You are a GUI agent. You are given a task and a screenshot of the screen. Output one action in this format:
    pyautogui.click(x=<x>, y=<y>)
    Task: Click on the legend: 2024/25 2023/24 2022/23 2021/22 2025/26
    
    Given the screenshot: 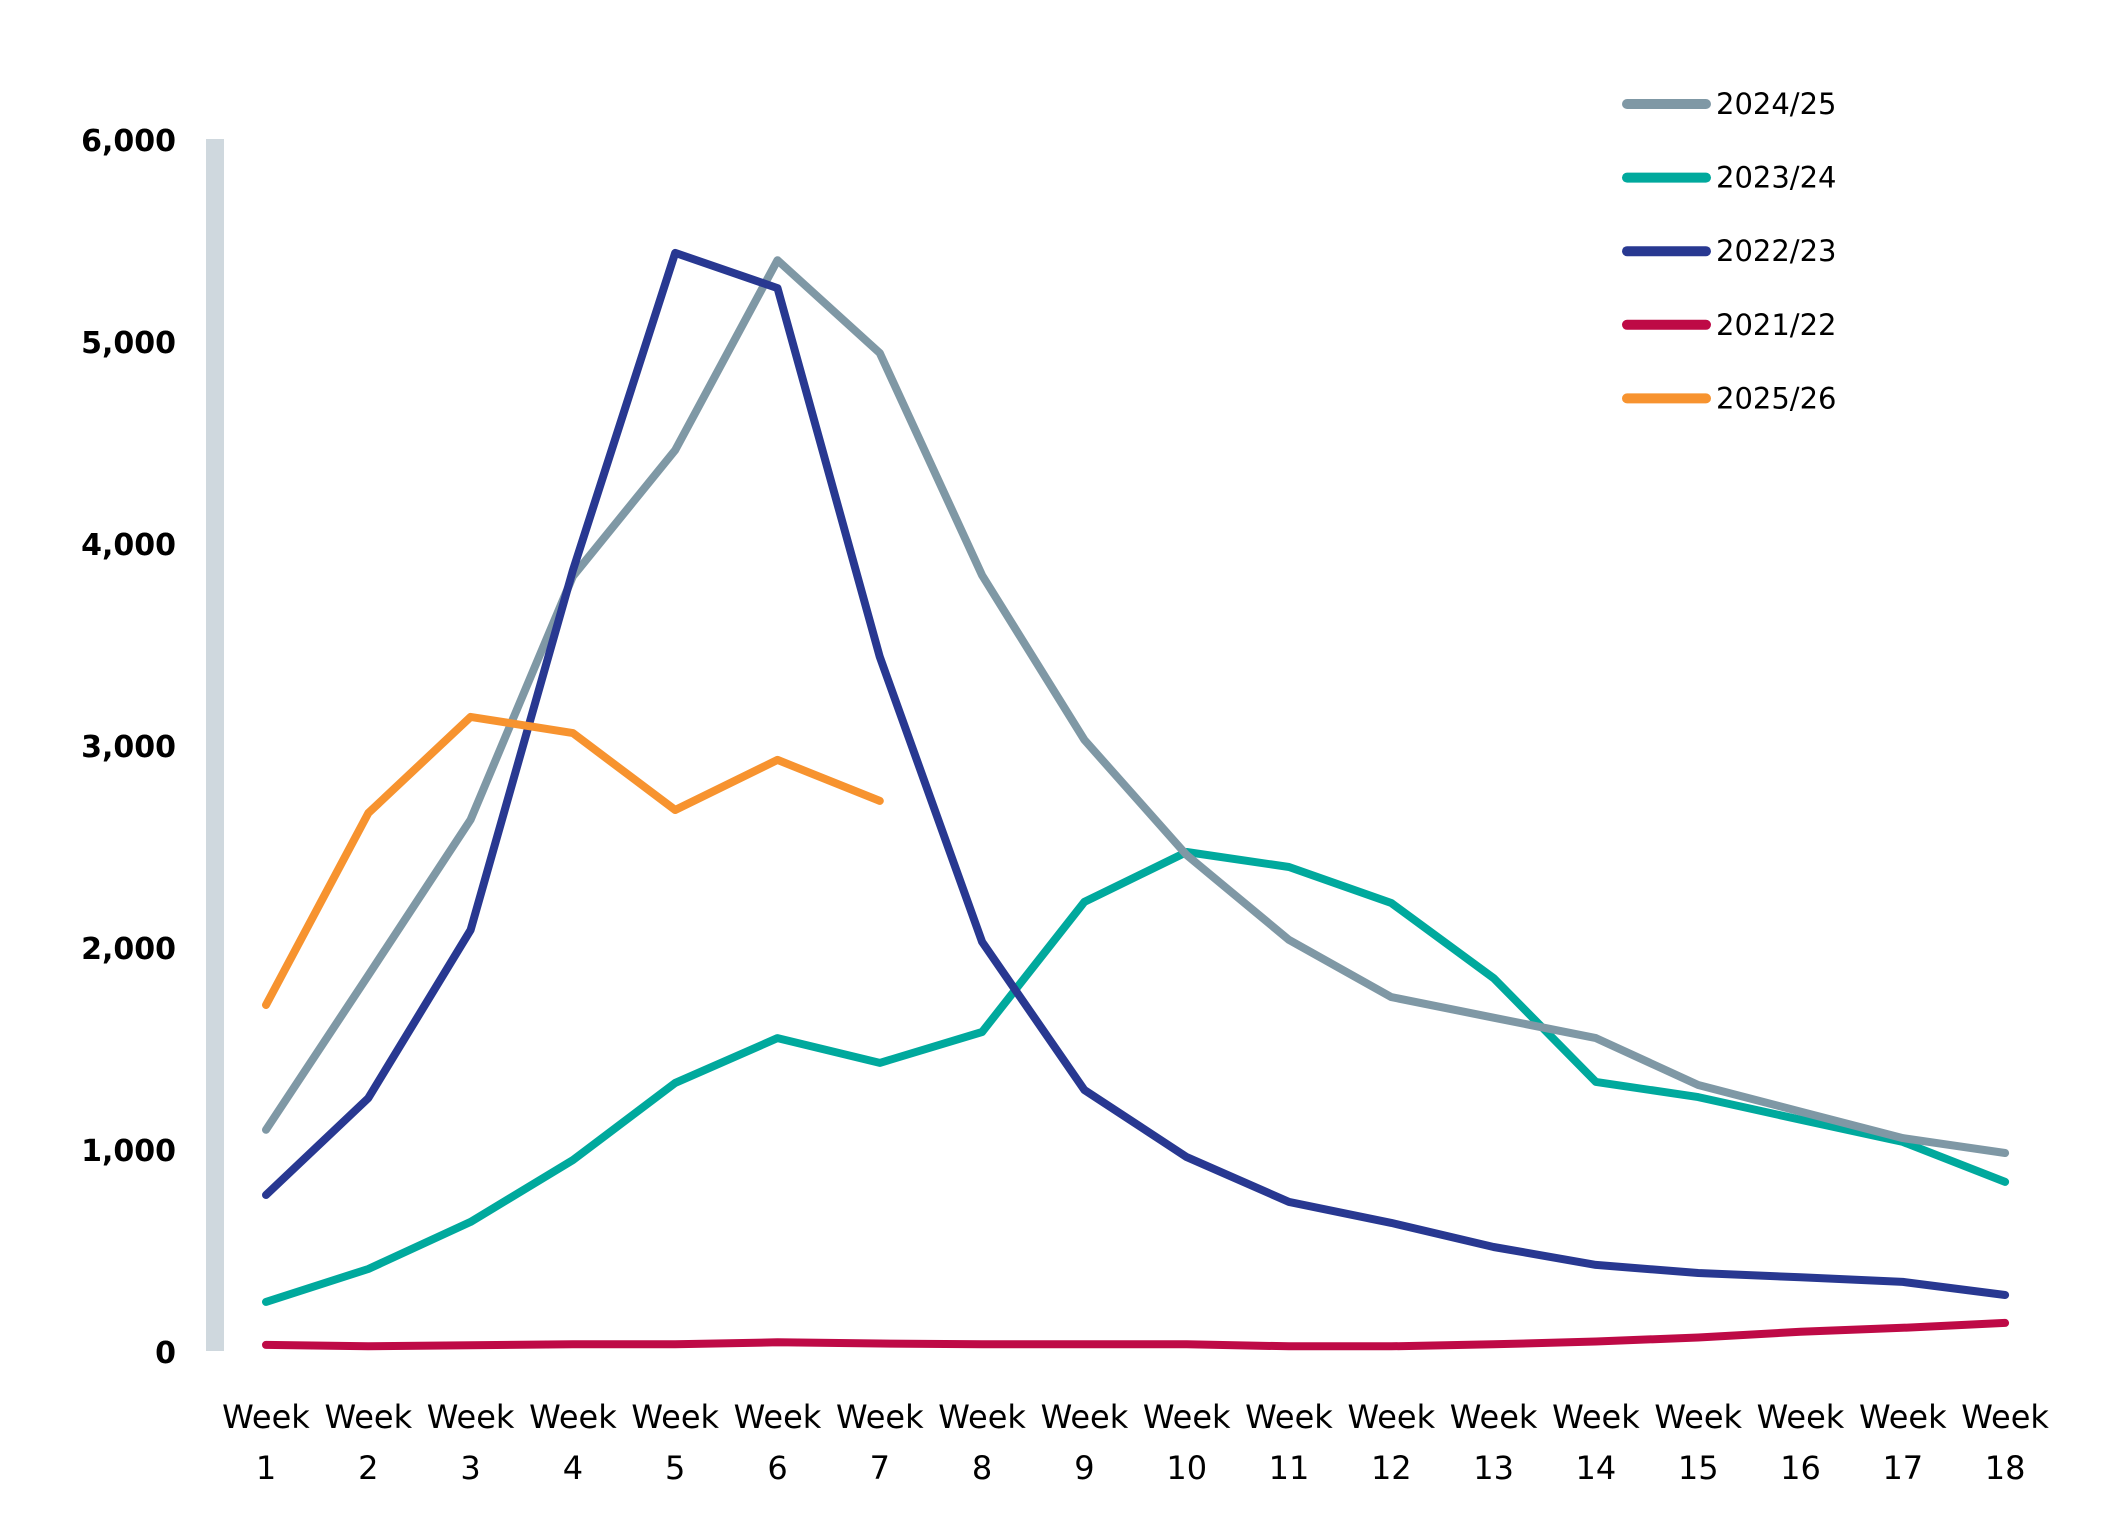 What is the action you would take?
    pyautogui.click(x=1729, y=251)
    